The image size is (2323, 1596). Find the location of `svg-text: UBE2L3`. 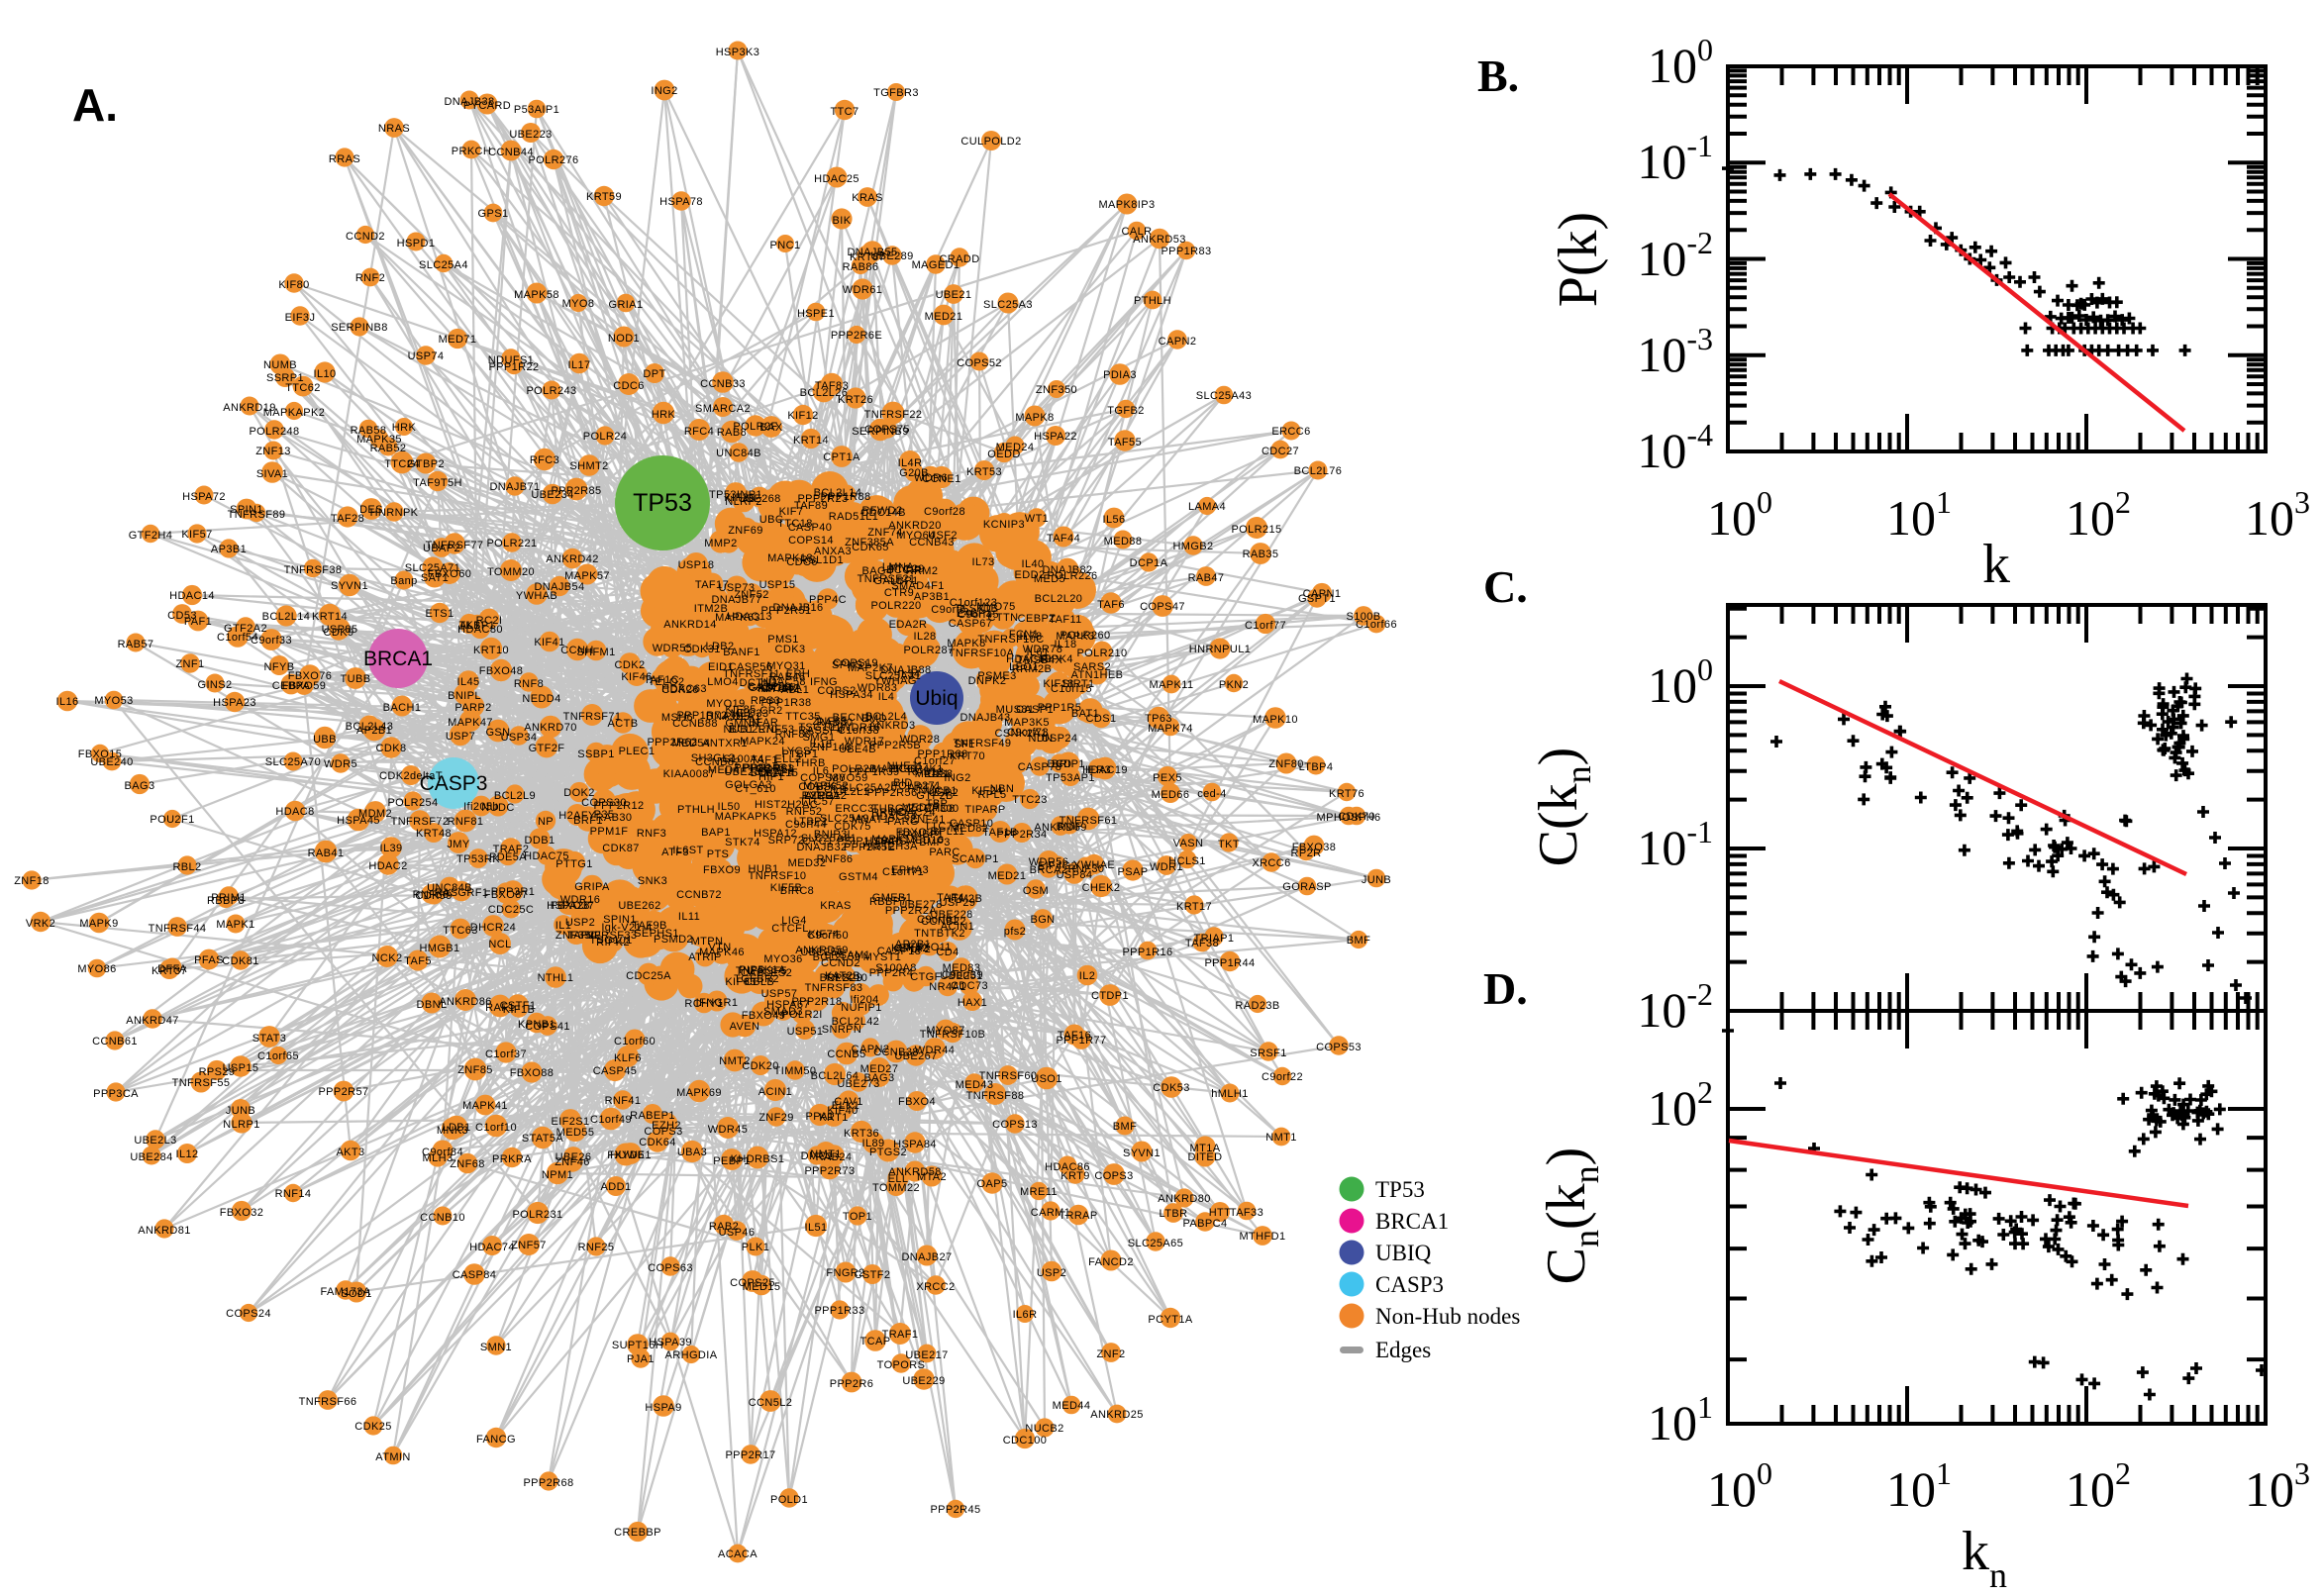

svg-text: UBE2L3 is located at coordinates (155, 1141).